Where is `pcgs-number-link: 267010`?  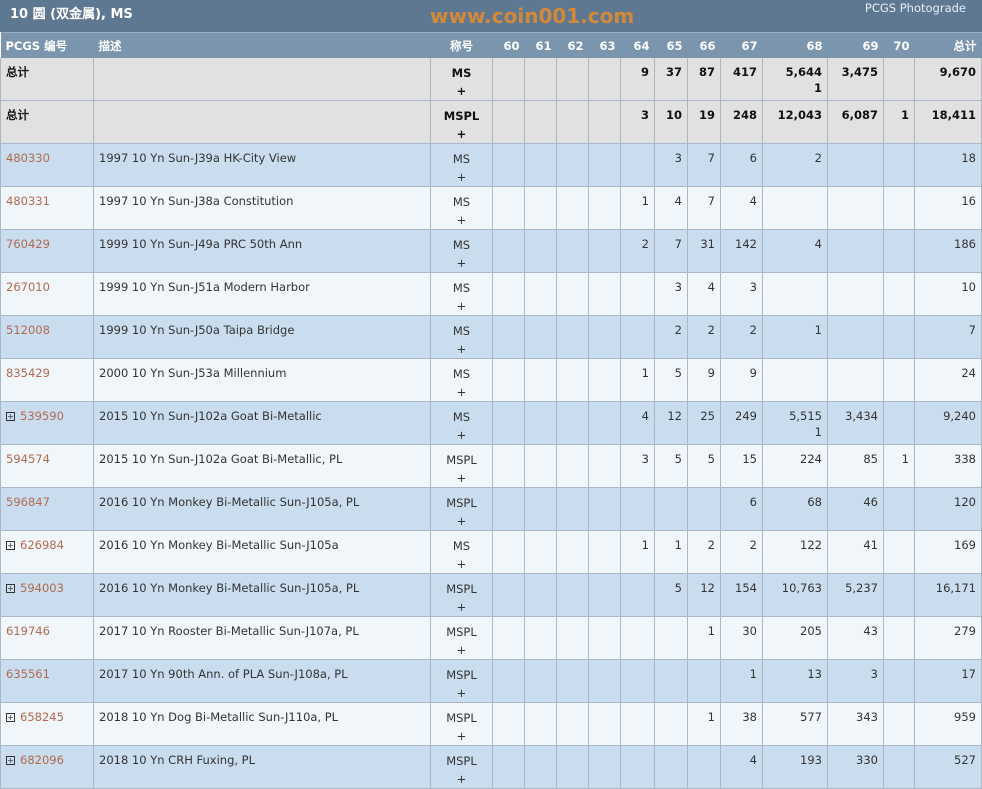 pcgs-number-link: 267010 is located at coordinates (28, 287).